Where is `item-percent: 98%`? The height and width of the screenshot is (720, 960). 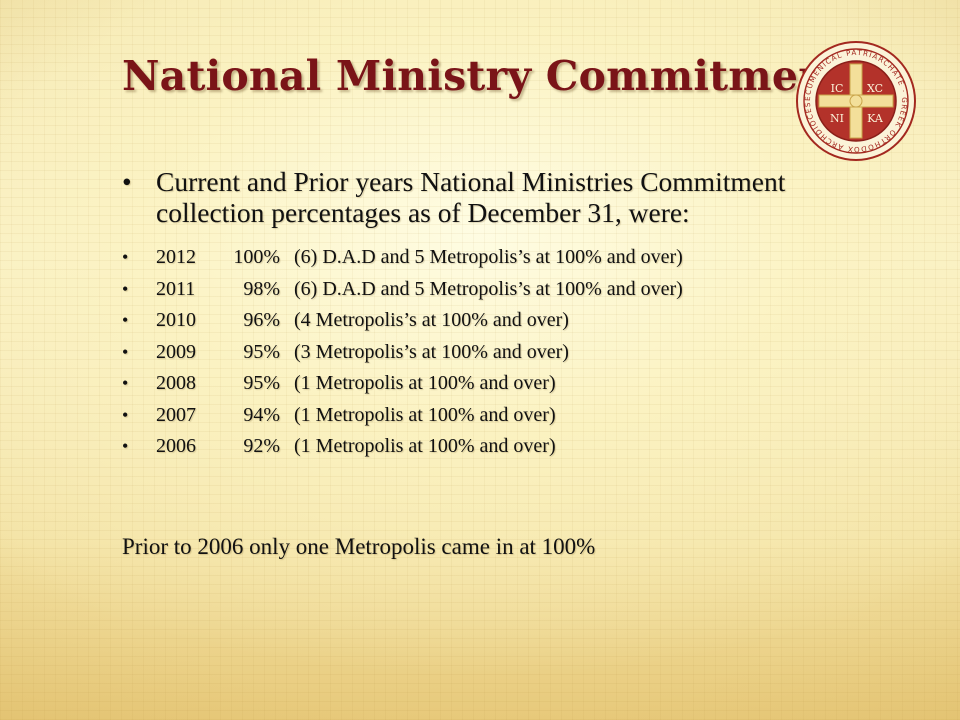
item-percent: 98% is located at coordinates (261, 288).